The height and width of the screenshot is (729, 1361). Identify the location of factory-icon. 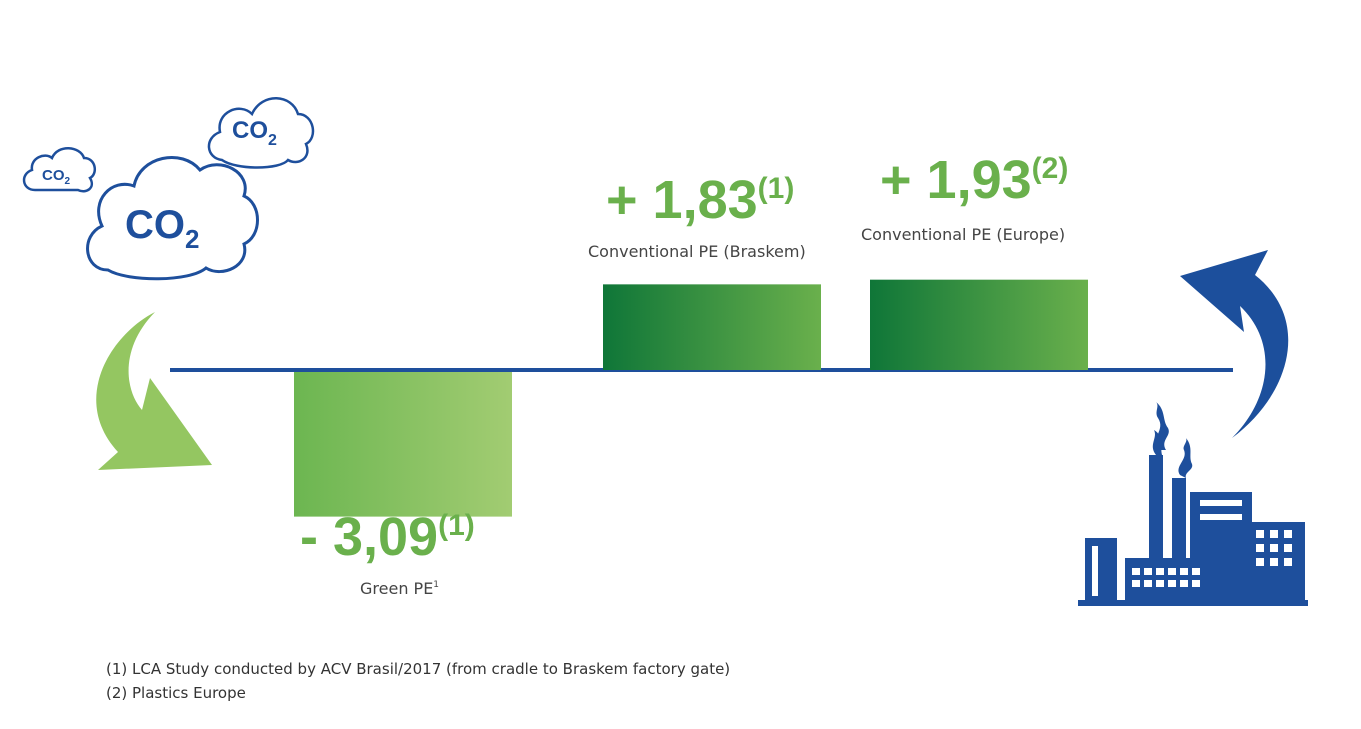
(1193, 504).